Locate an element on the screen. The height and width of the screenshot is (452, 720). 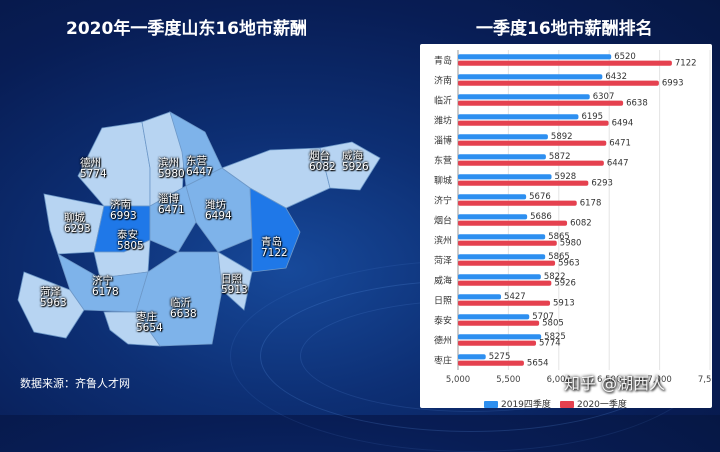
data-source: 数据来源：齐鲁人才网 is located at coordinates (75, 383).